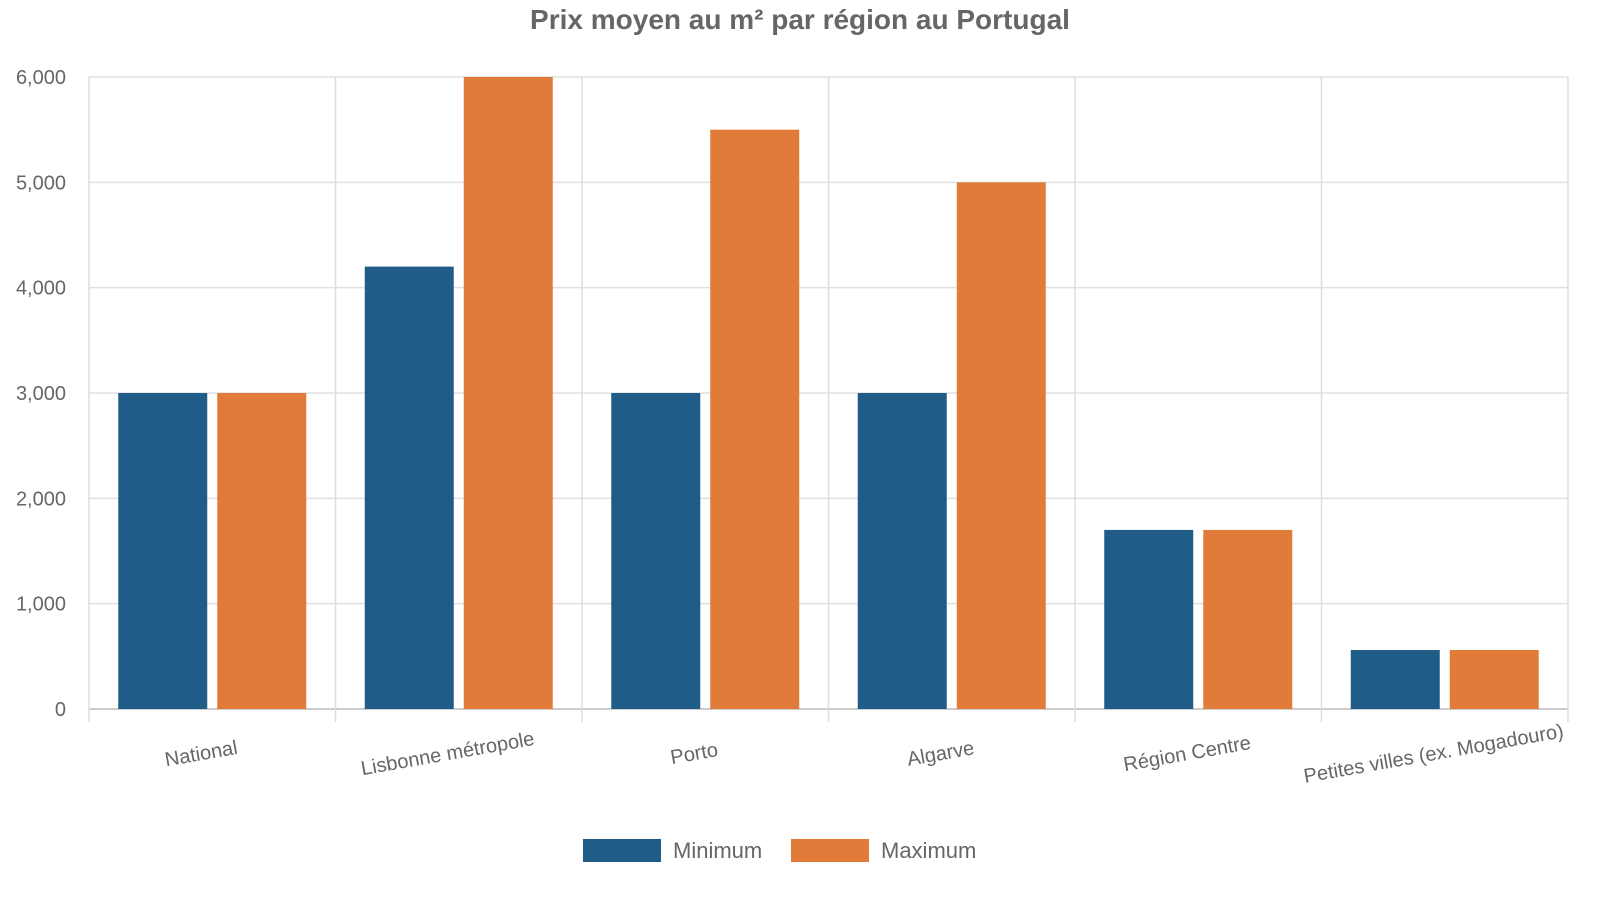  I want to click on y-tick-label: 0, so click(60, 710).